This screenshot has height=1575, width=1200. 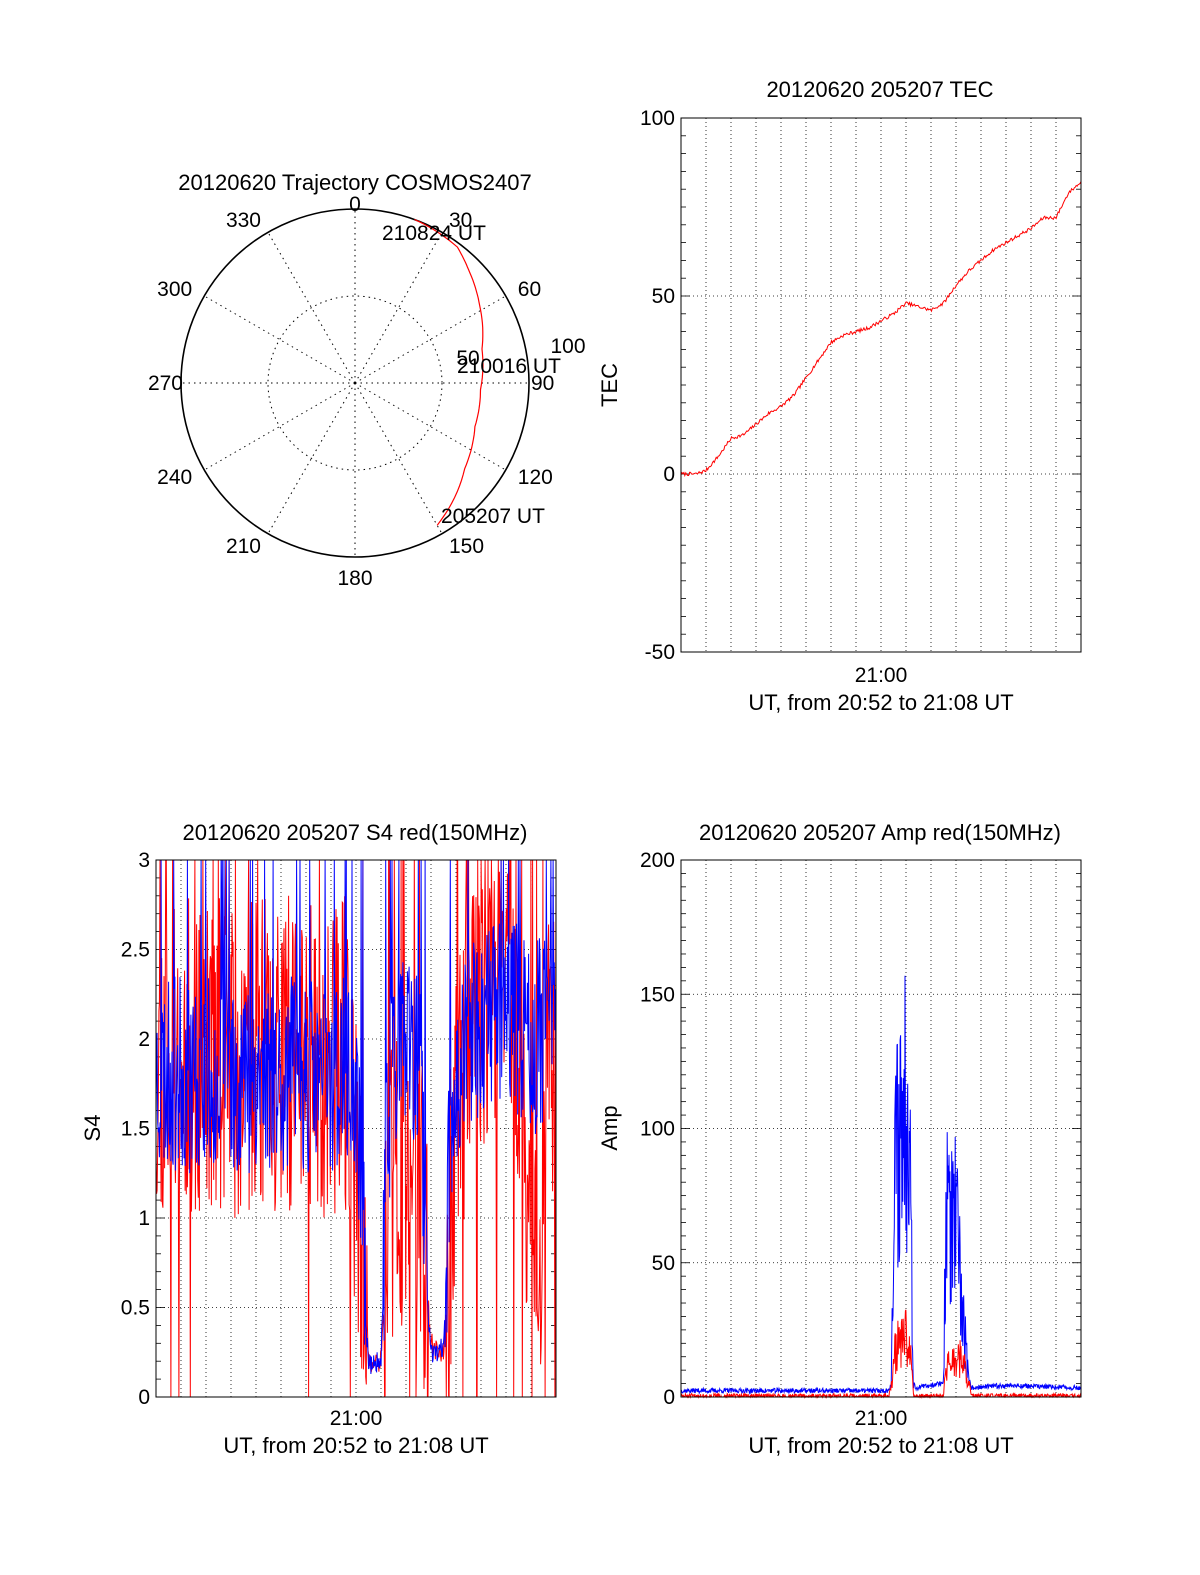 What do you see at coordinates (609, 1127) in the screenshot?
I see `amp-y-axis-label: Amp` at bounding box center [609, 1127].